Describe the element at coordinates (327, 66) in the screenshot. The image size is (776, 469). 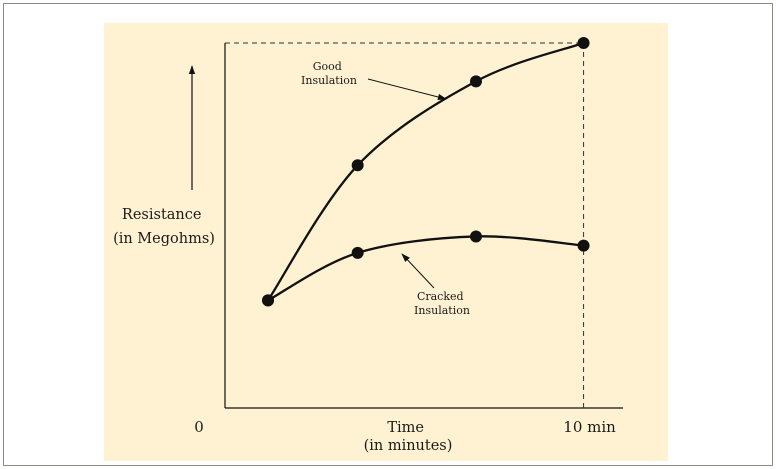
I see `good-insulation-label-line-1: Good` at that location.